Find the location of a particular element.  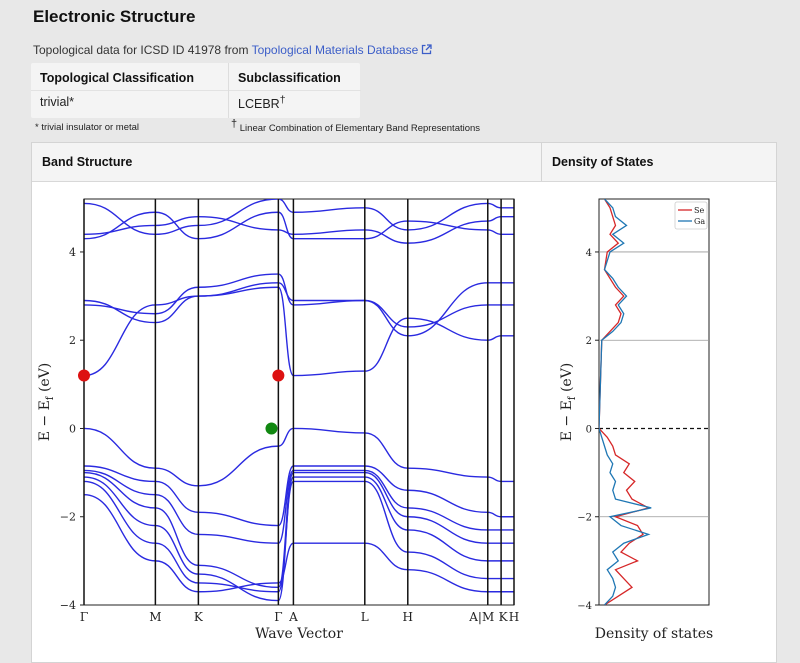

topological-classification-value: trivial* is located at coordinates (57, 102).